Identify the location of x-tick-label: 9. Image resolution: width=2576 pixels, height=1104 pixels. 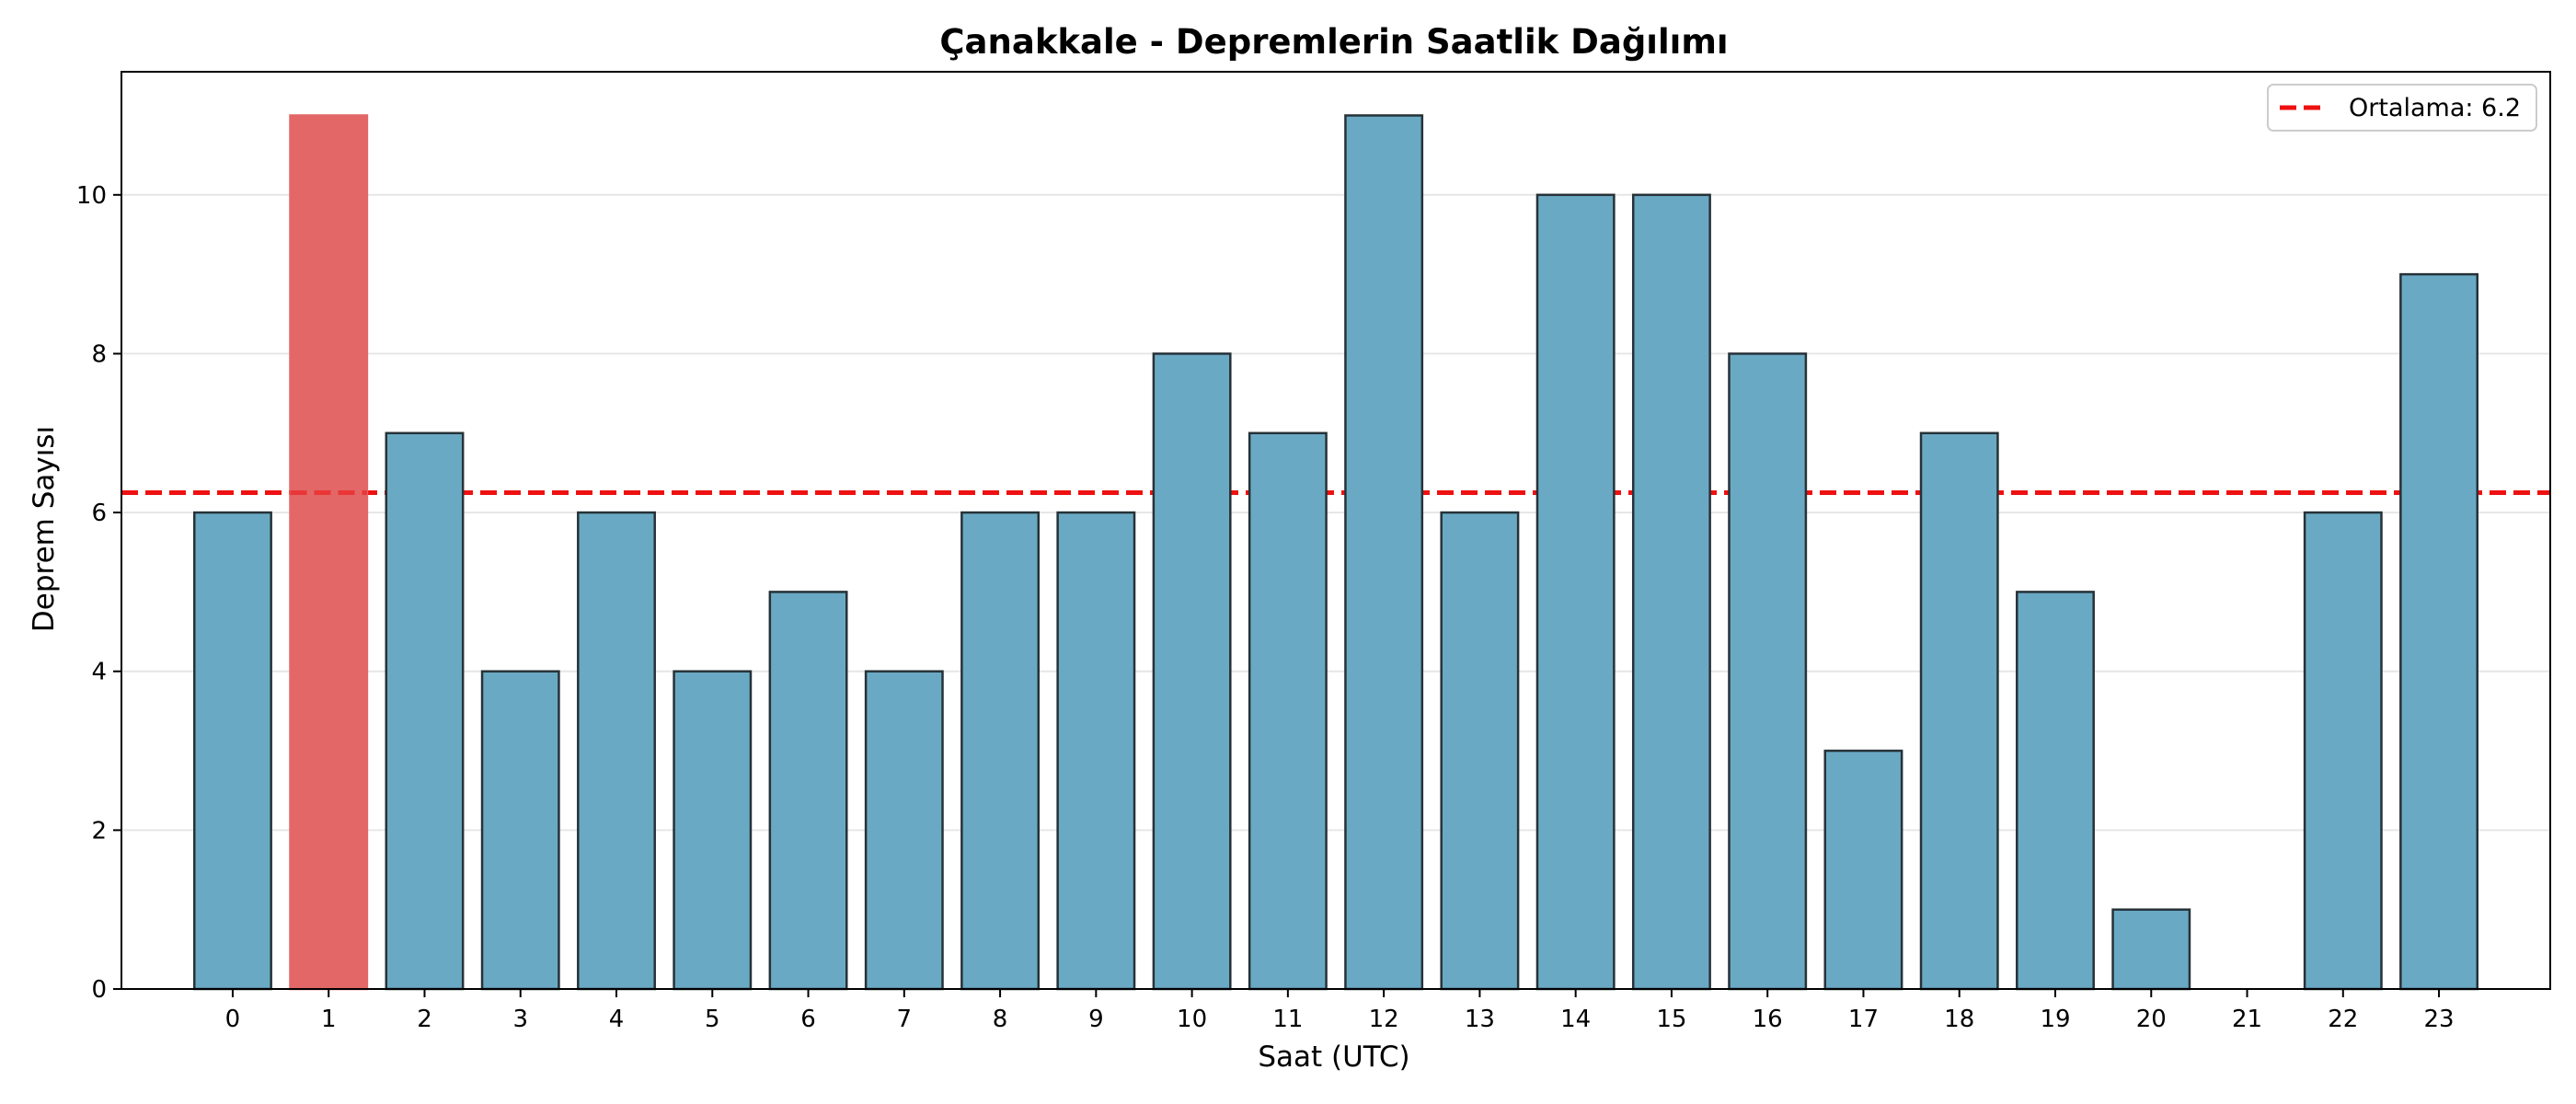
(1096, 1020).